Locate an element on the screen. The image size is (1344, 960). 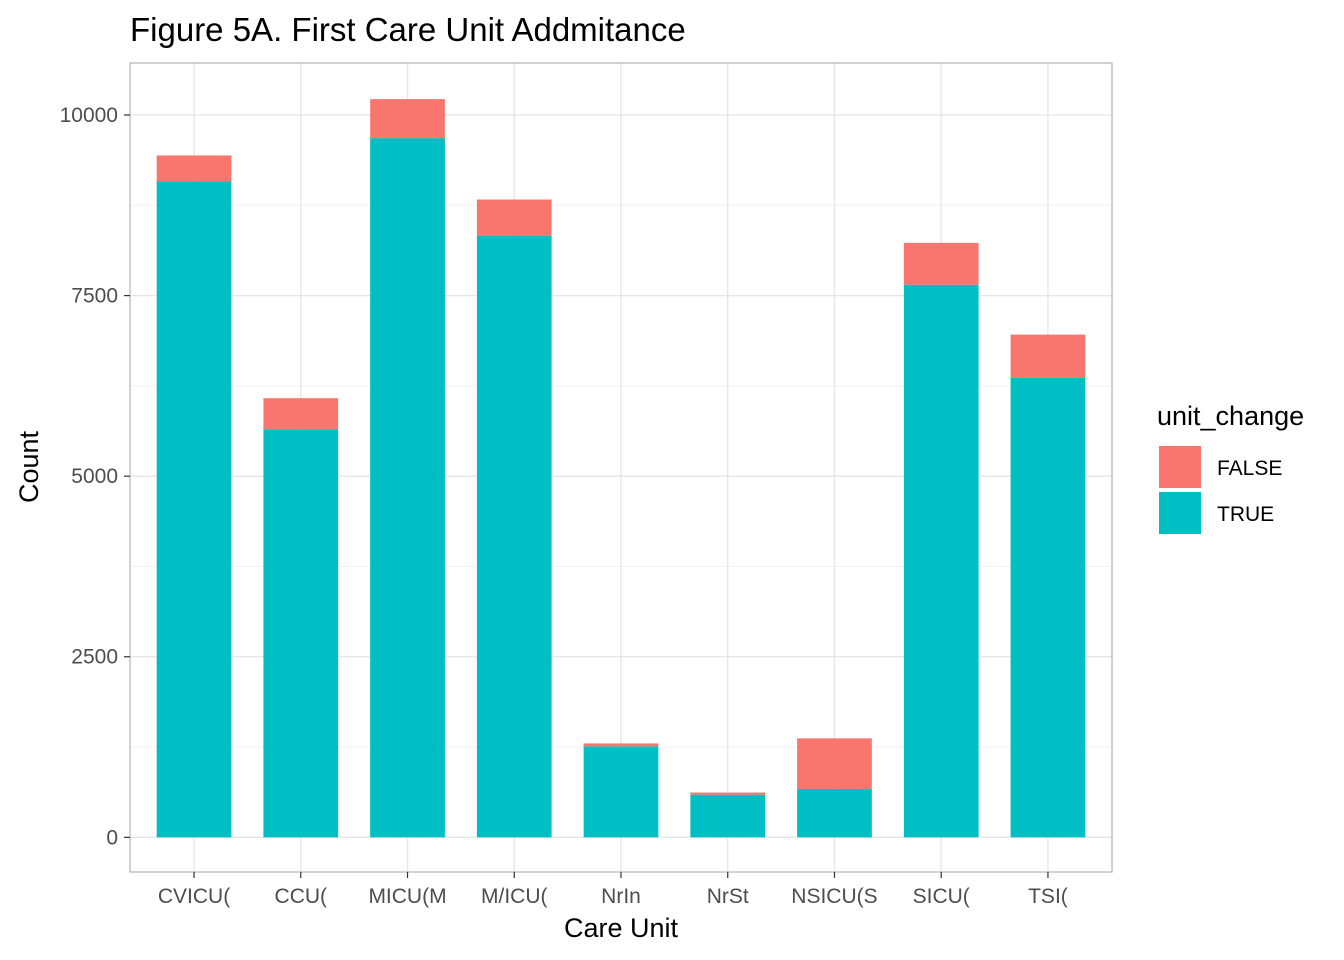
y-tick-label: 0 is located at coordinates (112, 837).